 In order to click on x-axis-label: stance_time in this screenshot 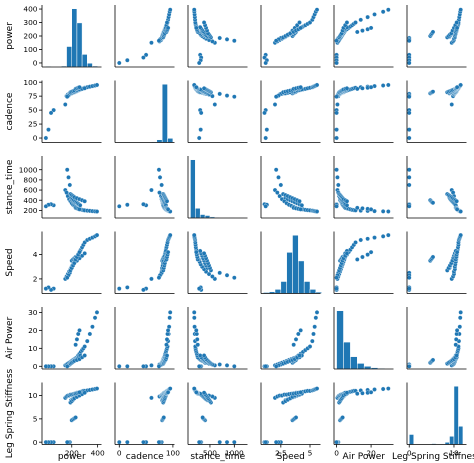, I will do `click(217, 457)`.